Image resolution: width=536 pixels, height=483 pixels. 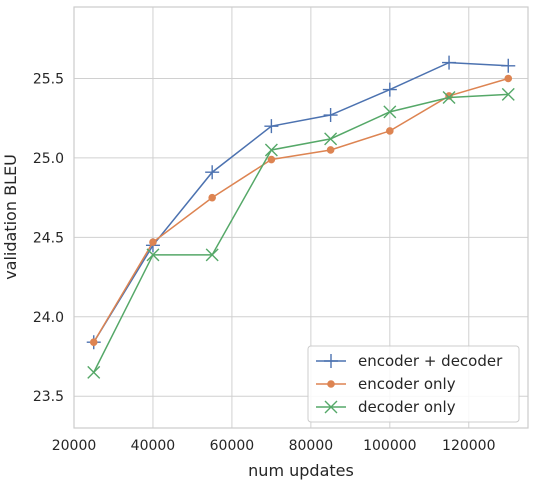 I want to click on legend-entry: encoder only, so click(x=386, y=384).